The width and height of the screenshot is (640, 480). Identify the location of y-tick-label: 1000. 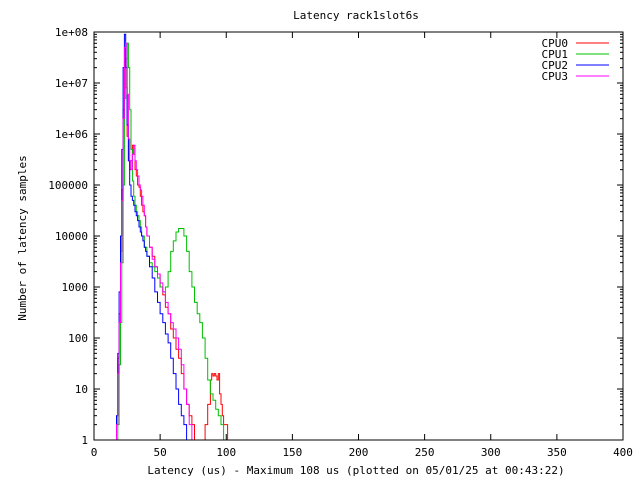
(75, 287).